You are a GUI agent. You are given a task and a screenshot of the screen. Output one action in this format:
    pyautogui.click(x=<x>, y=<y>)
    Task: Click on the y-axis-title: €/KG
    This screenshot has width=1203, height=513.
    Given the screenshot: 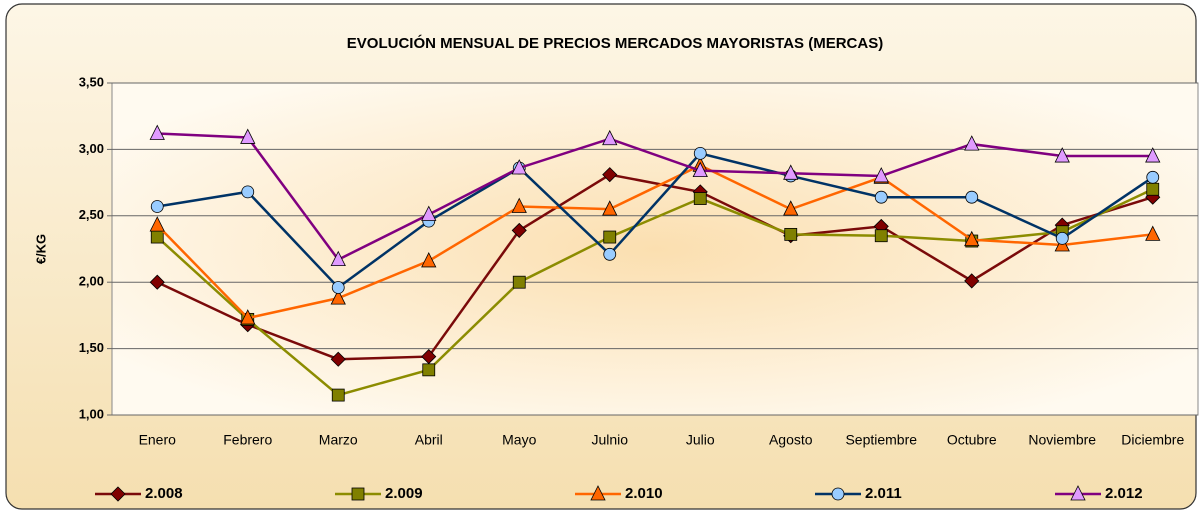 What is the action you would take?
    pyautogui.click(x=40, y=249)
    